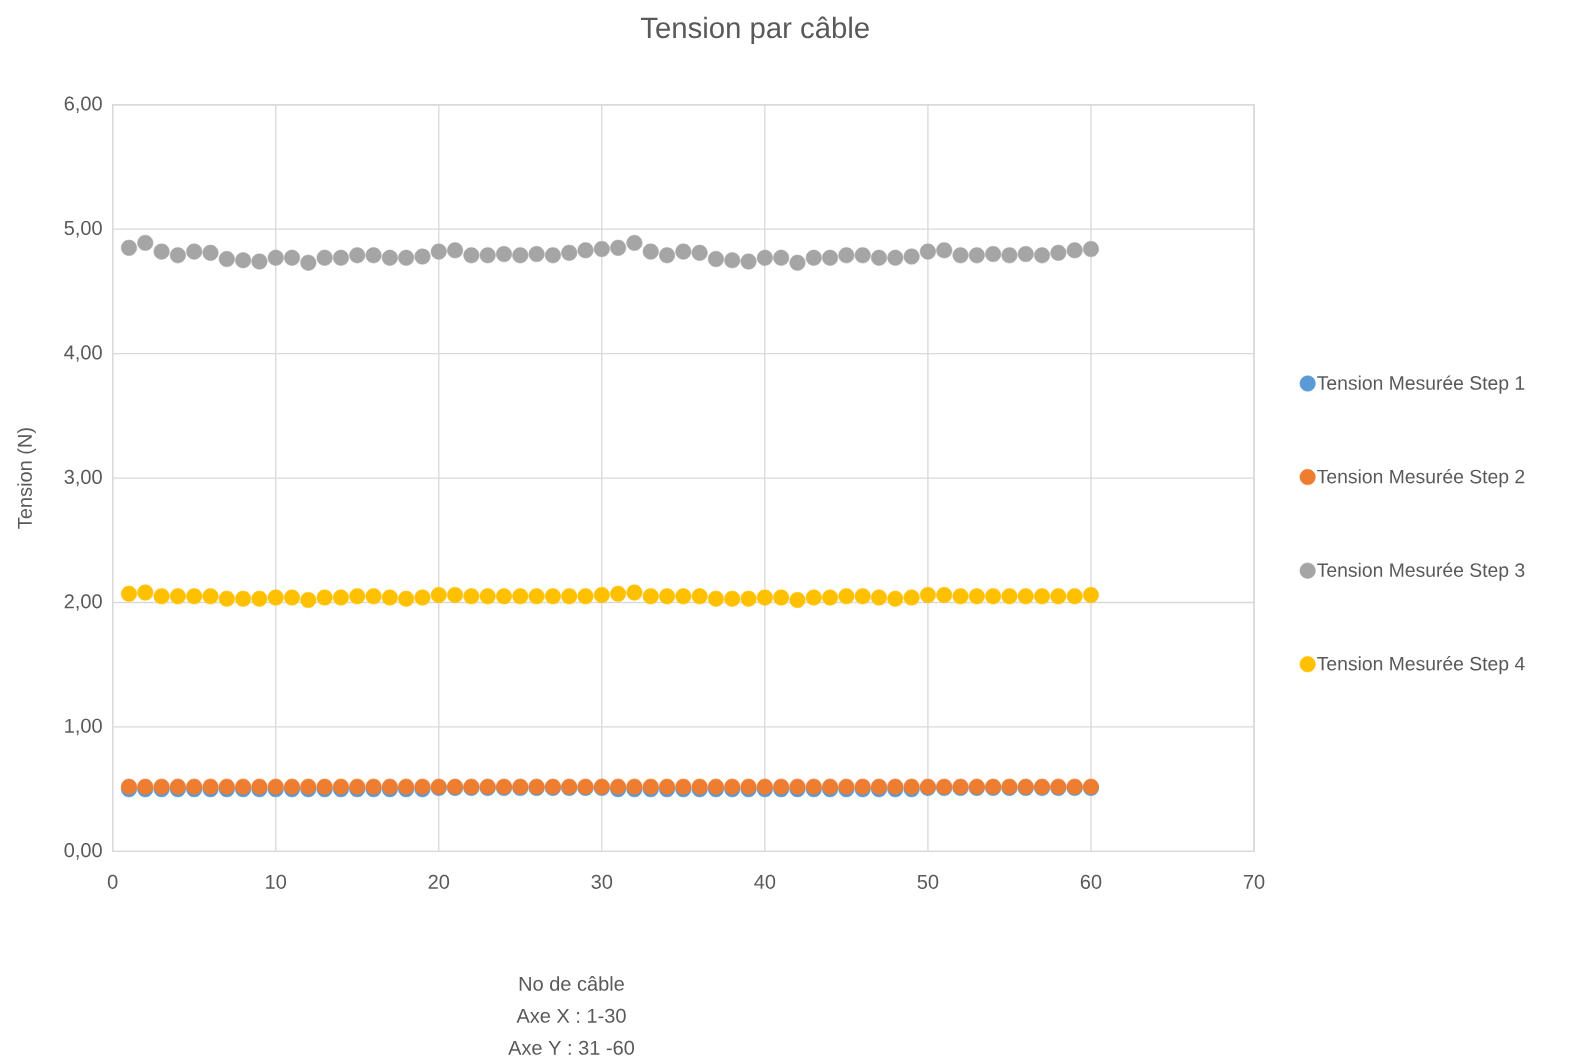  I want to click on legend-label: Tension Mesurée Step 2, so click(1421, 478).